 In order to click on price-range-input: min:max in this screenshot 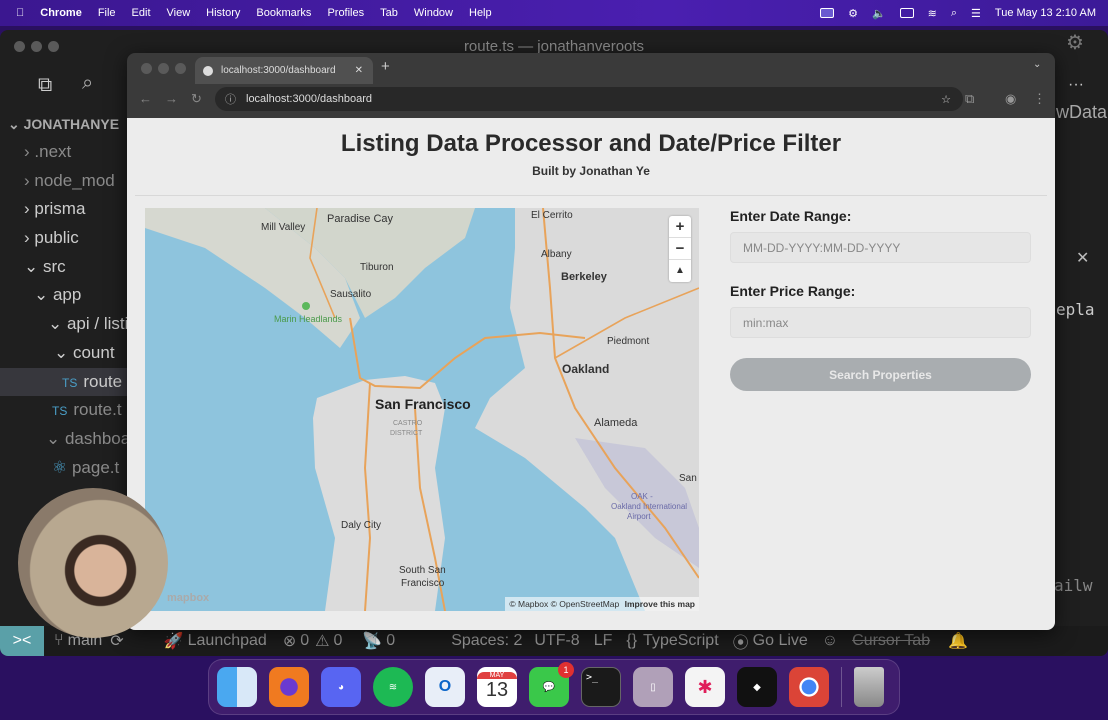, I will do `click(880, 322)`.